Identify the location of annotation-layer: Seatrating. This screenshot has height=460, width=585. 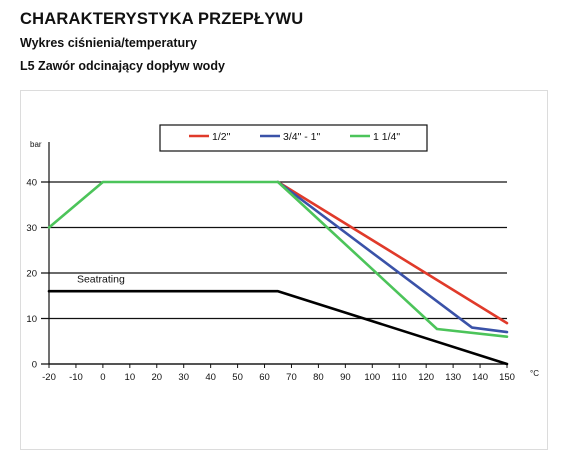
(101, 280).